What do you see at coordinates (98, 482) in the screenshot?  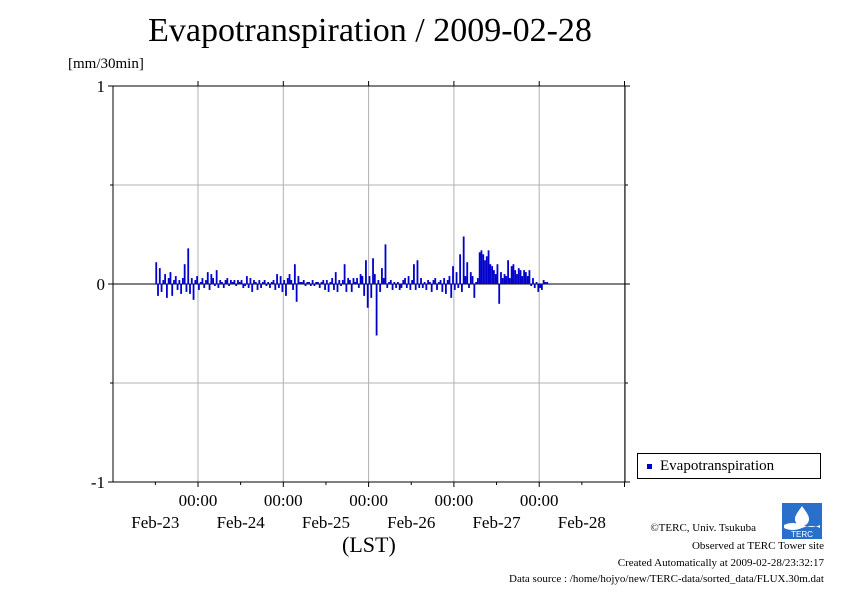 I see `y-tick-label: -1` at bounding box center [98, 482].